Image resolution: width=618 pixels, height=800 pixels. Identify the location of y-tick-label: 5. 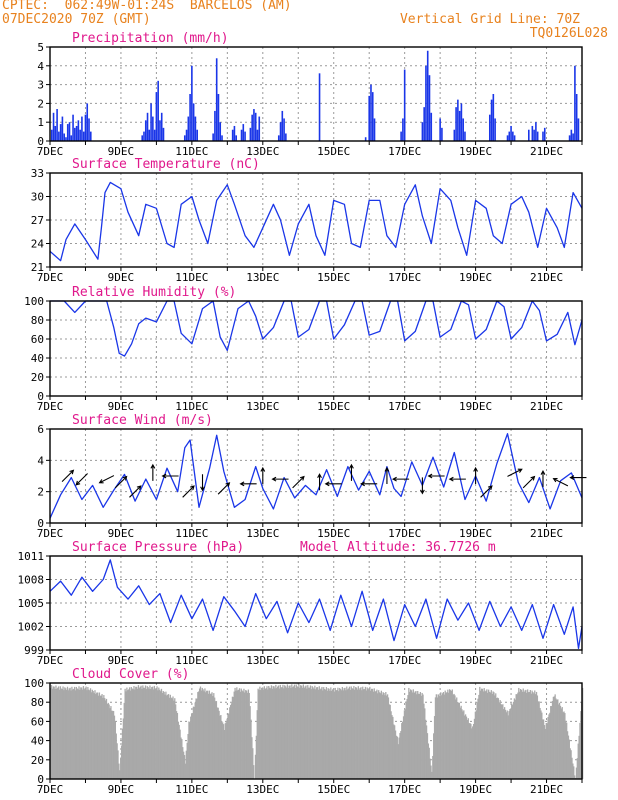
(40, 47).